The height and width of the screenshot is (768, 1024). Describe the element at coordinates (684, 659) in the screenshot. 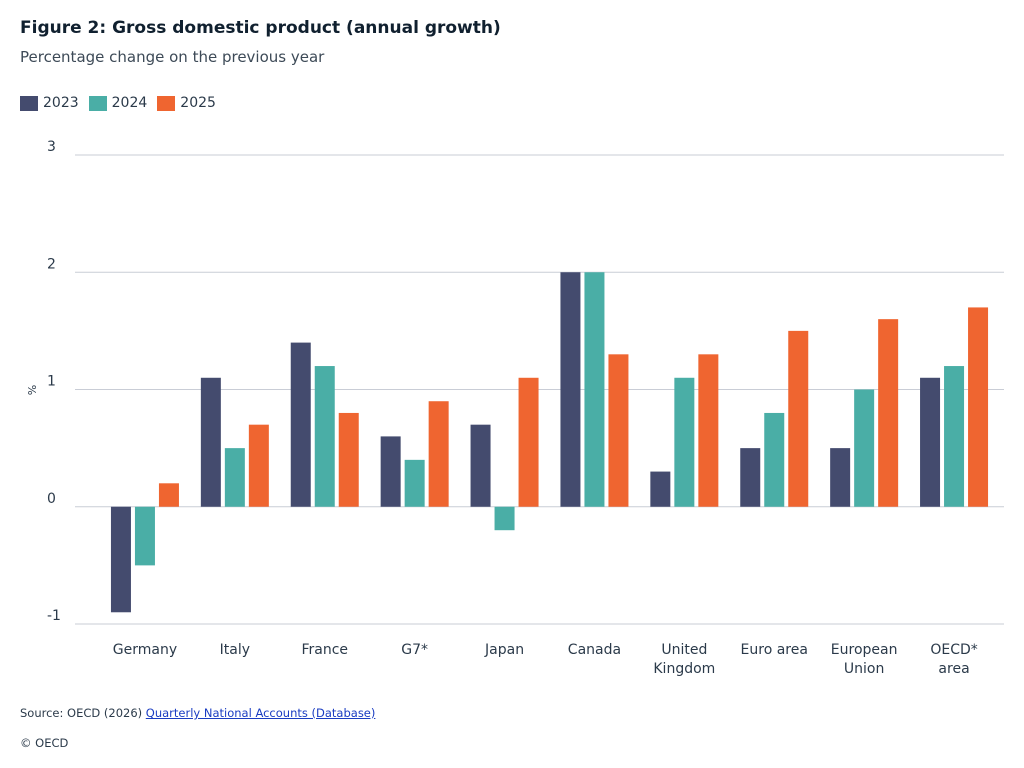

I see `x-tick-label: United Kingdom` at that location.